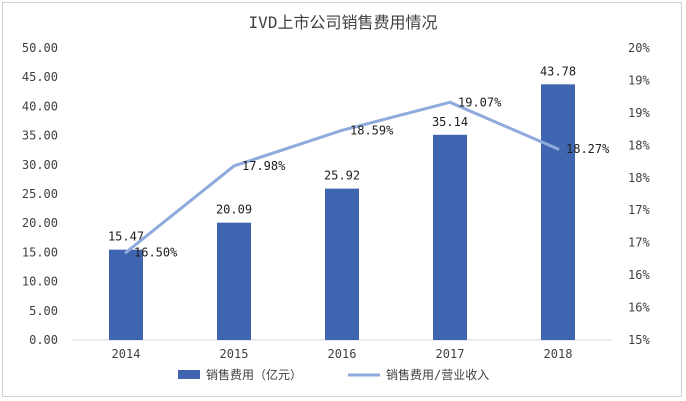 Image resolution: width=686 pixels, height=401 pixels. What do you see at coordinates (342, 354) in the screenshot?
I see `x-axis-tick-label: 2016` at bounding box center [342, 354].